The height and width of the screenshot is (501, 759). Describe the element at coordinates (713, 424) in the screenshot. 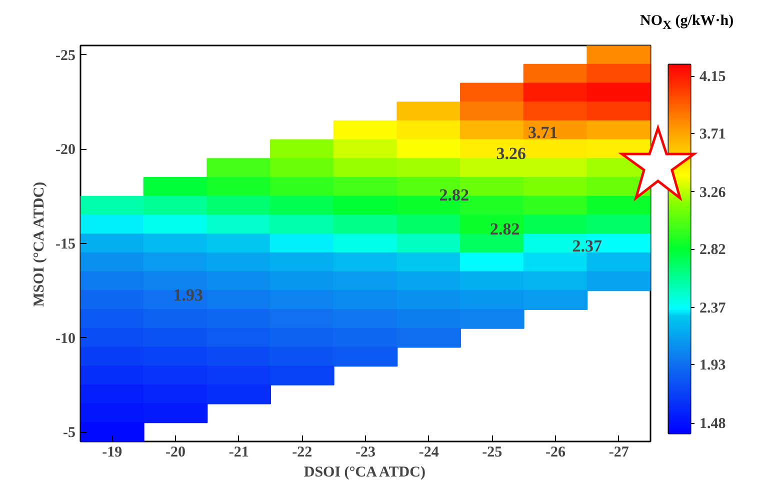

I see `color-bar-label: 1.48` at that location.